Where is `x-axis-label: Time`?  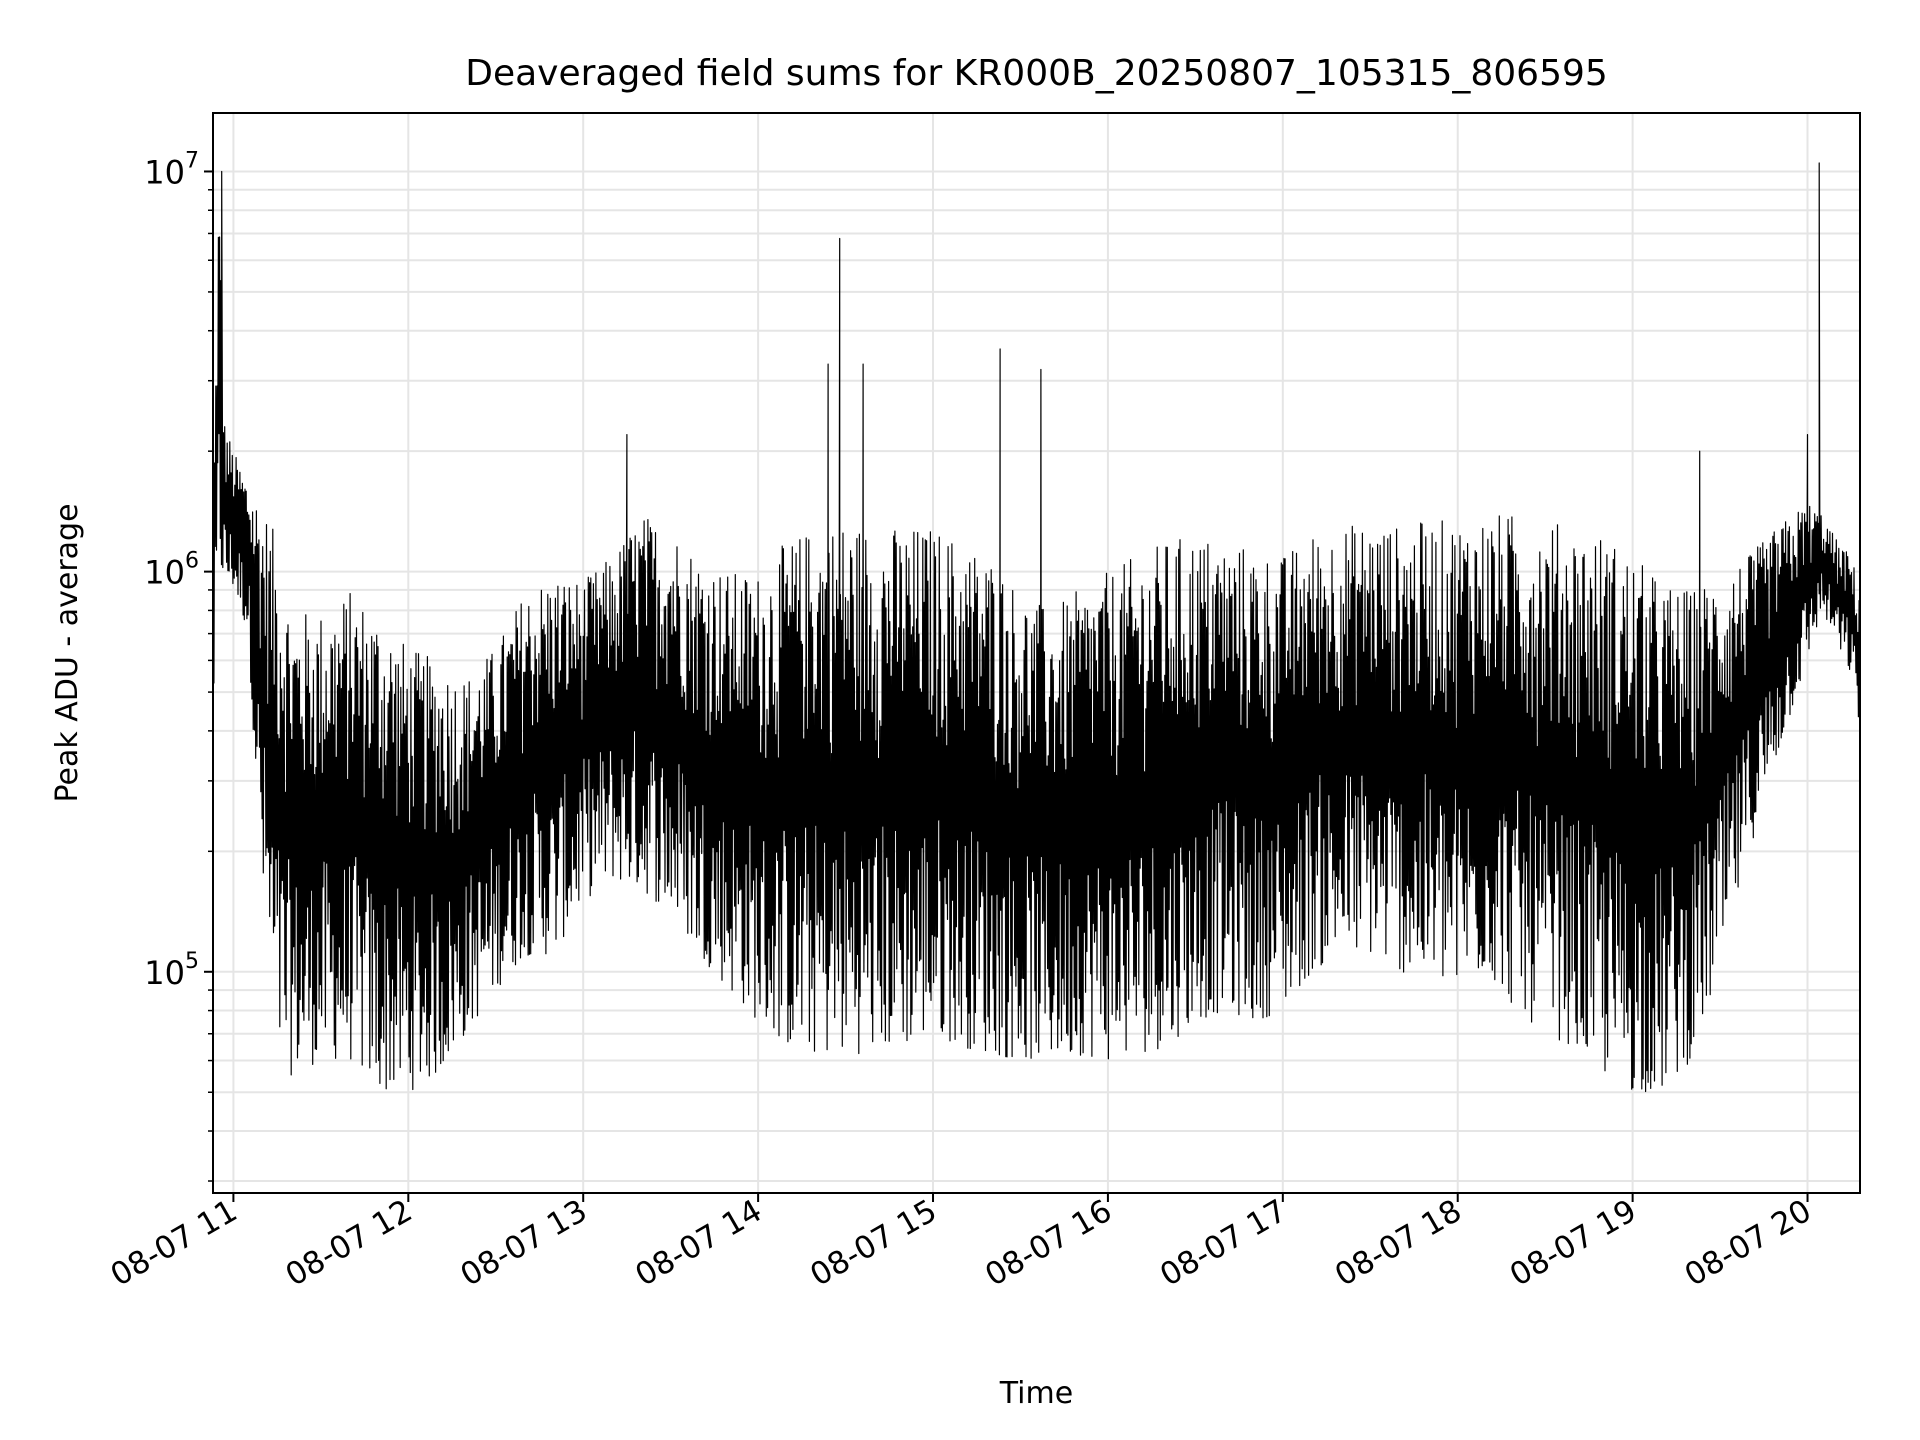
x-axis-label: Time is located at coordinates (1036, 1393).